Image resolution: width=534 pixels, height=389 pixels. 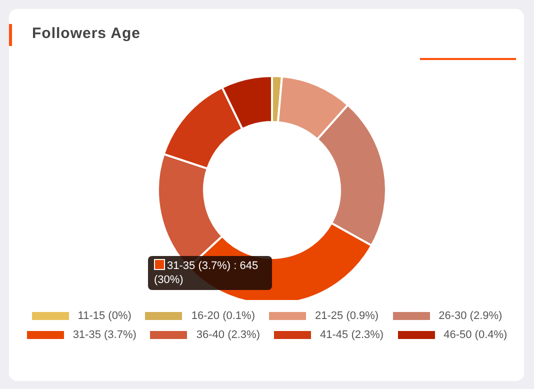 What do you see at coordinates (86, 33) in the screenshot?
I see `chart-title: Followers Age` at bounding box center [86, 33].